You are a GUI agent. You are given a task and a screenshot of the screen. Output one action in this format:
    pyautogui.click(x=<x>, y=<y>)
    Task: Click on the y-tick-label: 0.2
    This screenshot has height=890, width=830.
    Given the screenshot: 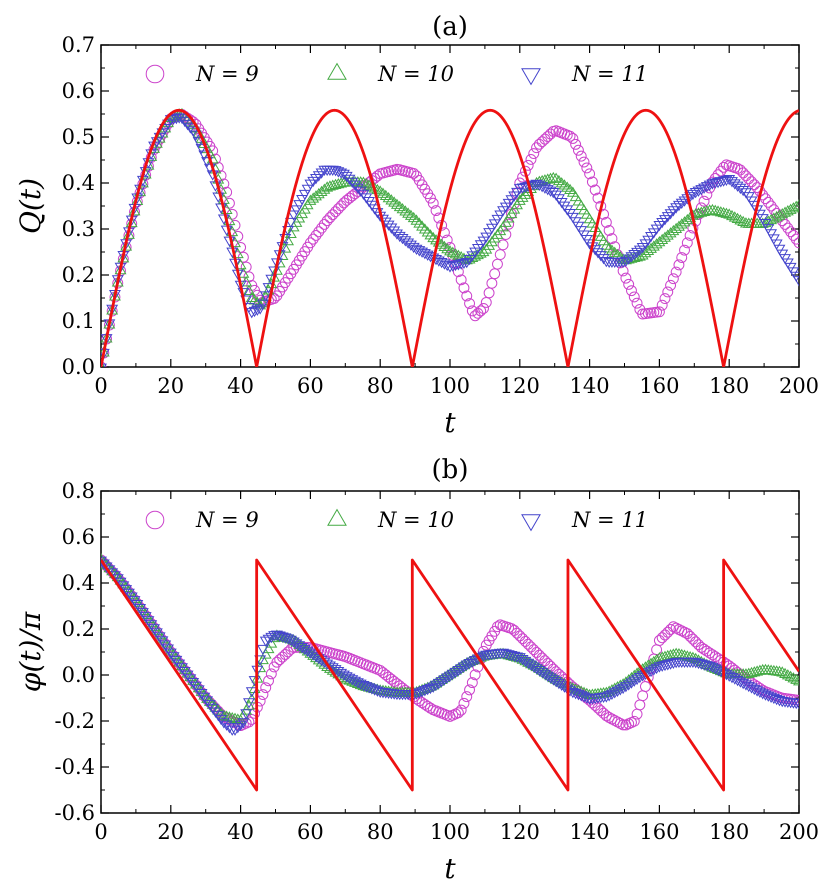 What is the action you would take?
    pyautogui.click(x=78, y=629)
    